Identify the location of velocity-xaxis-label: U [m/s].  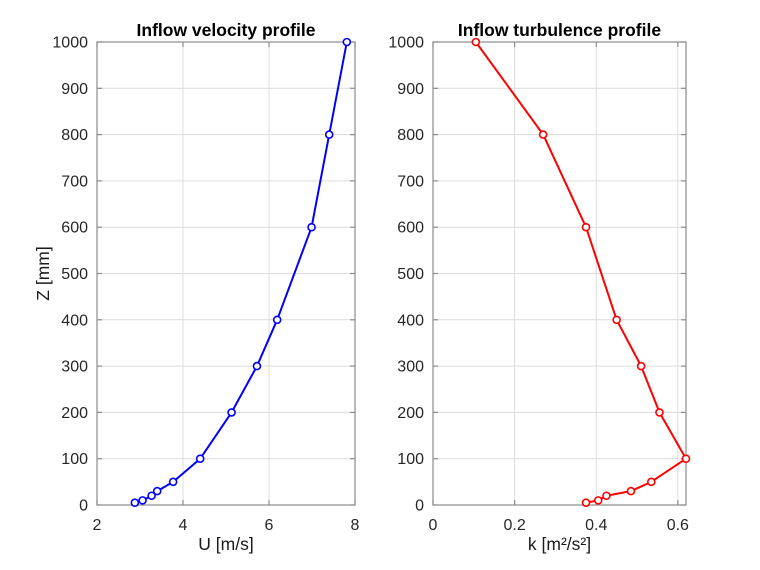
(225, 544).